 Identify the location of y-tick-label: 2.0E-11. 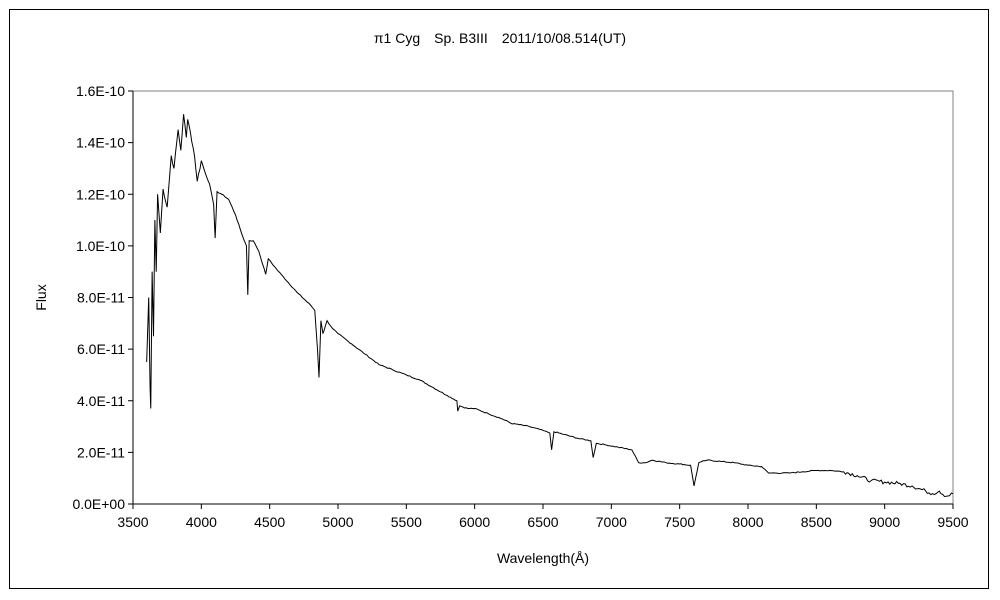
(101, 452).